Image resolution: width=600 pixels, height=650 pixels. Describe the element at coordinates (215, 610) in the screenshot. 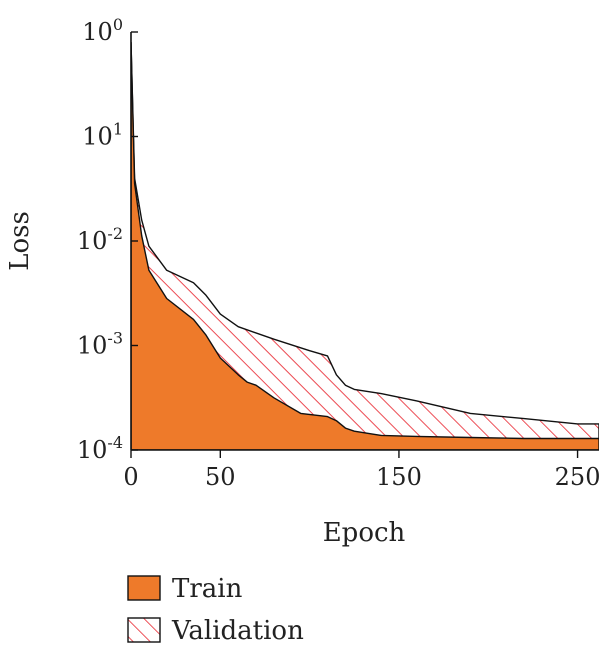

I see `legend: Train Validation` at that location.